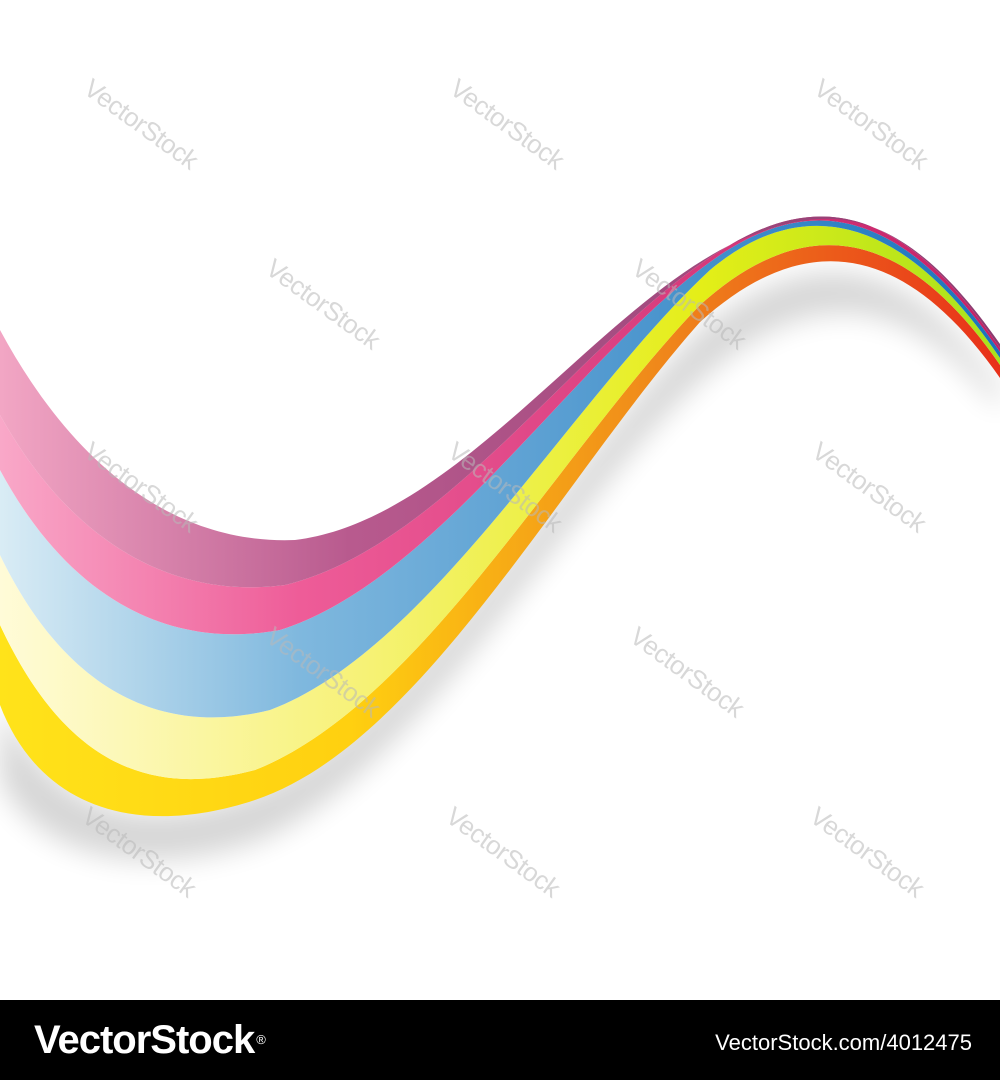  I want to click on logo-text: VectorStock, so click(144, 1040).